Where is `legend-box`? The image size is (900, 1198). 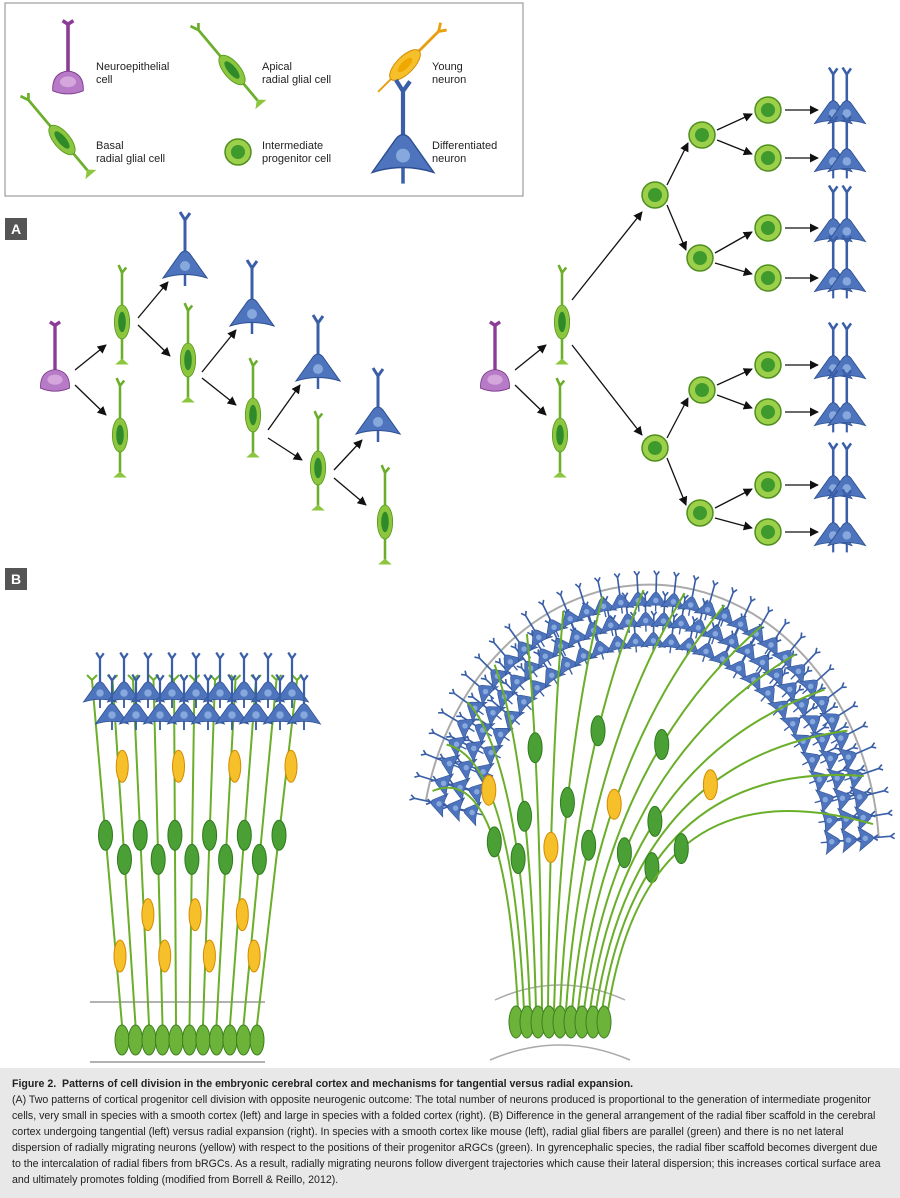 legend-box is located at coordinates (264, 99).